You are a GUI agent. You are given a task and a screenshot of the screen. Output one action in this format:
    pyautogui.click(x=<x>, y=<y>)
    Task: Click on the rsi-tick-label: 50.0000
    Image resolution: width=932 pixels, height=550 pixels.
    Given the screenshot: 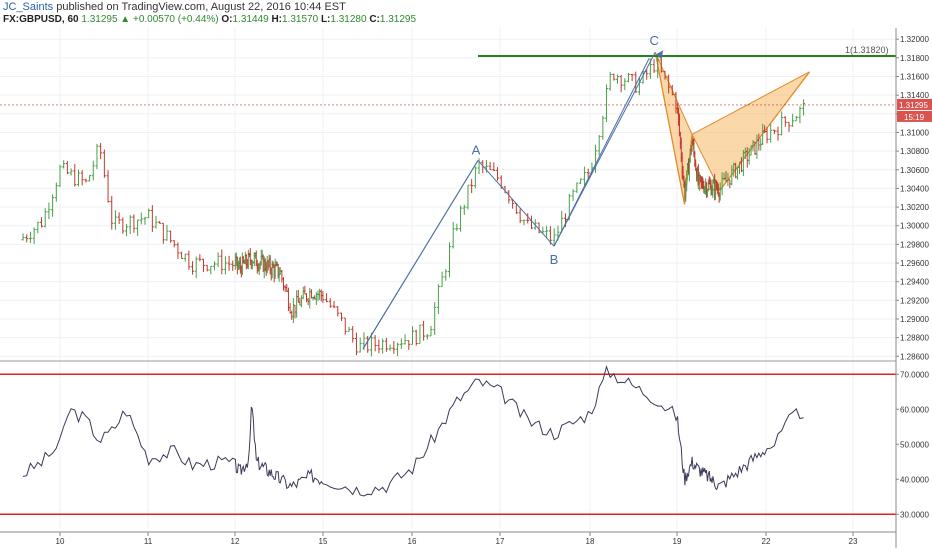 What is the action you would take?
    pyautogui.click(x=914, y=444)
    